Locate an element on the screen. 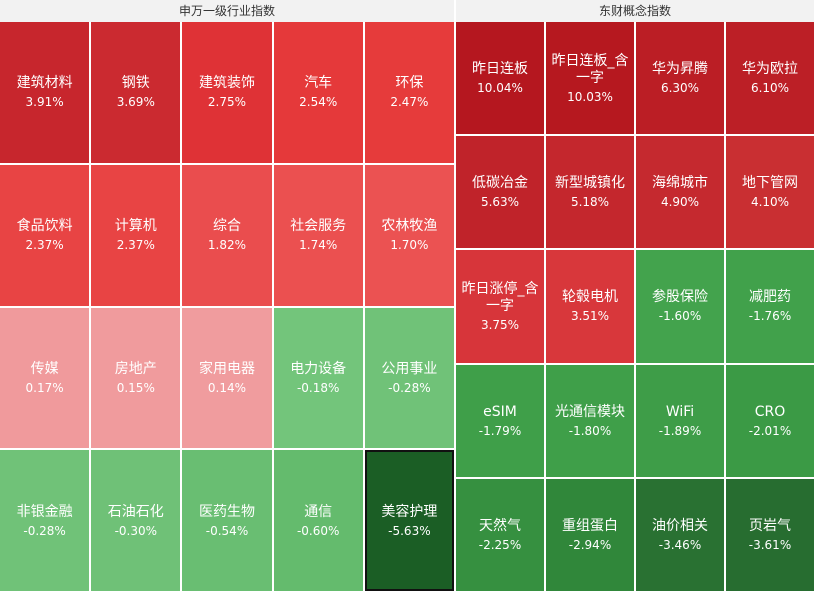  tile-name: 通信 is located at coordinates (318, 511).